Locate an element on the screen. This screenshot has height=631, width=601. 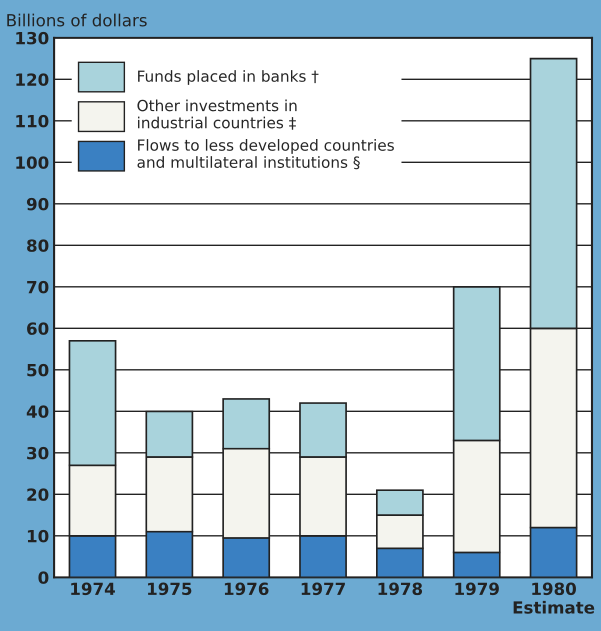
y-tick-label: 50 is located at coordinates (37, 370).